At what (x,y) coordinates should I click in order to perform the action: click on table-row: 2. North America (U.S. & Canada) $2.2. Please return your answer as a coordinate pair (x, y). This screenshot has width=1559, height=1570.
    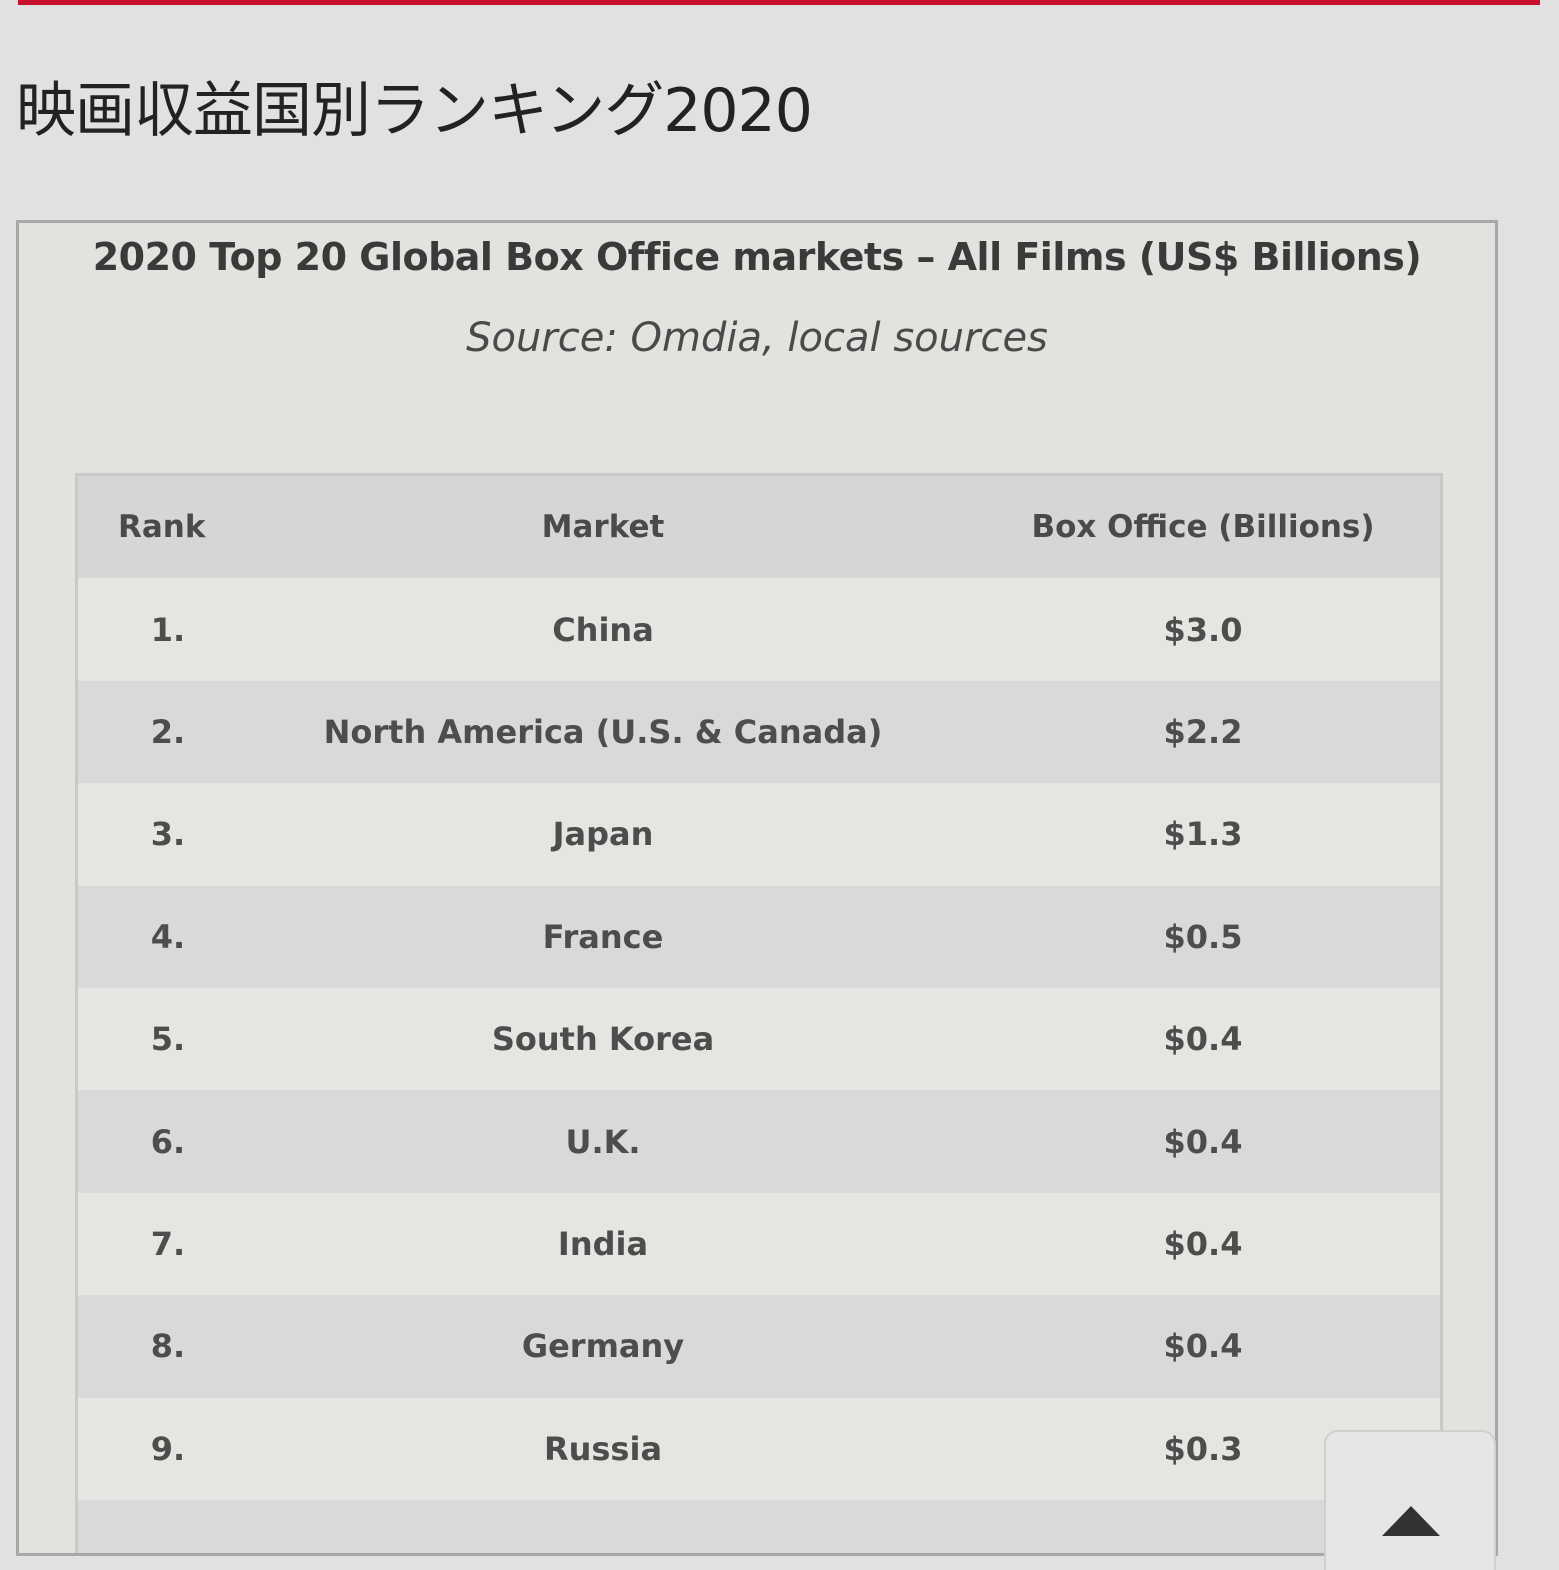
    Looking at the image, I should click on (759, 732).